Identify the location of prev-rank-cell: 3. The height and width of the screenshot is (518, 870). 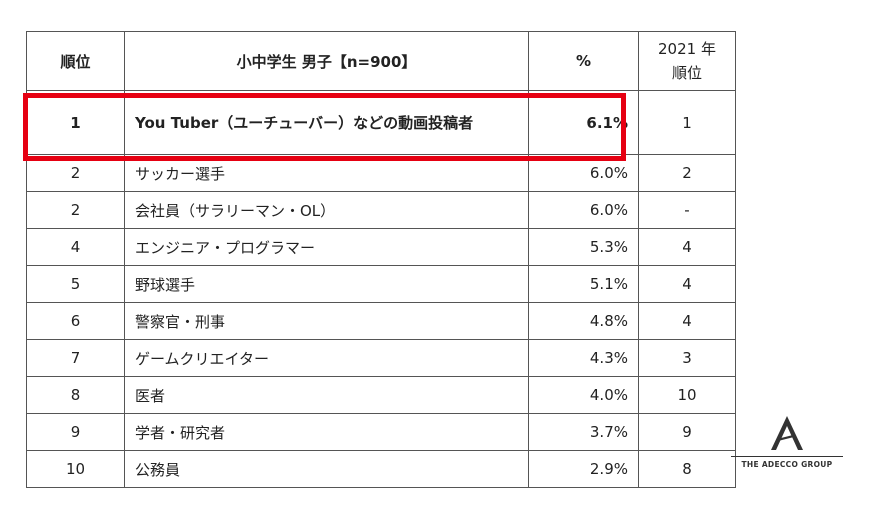
(687, 358).